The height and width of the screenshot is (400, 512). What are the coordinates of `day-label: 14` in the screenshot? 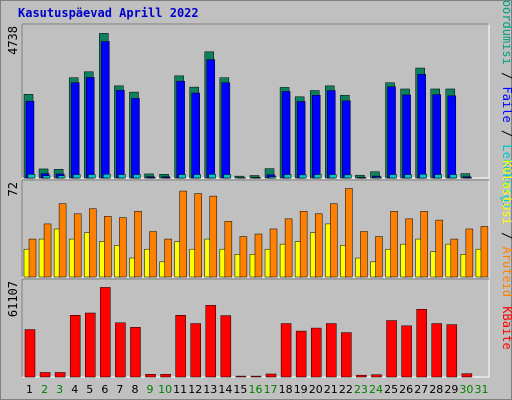 It's located at (225, 389).